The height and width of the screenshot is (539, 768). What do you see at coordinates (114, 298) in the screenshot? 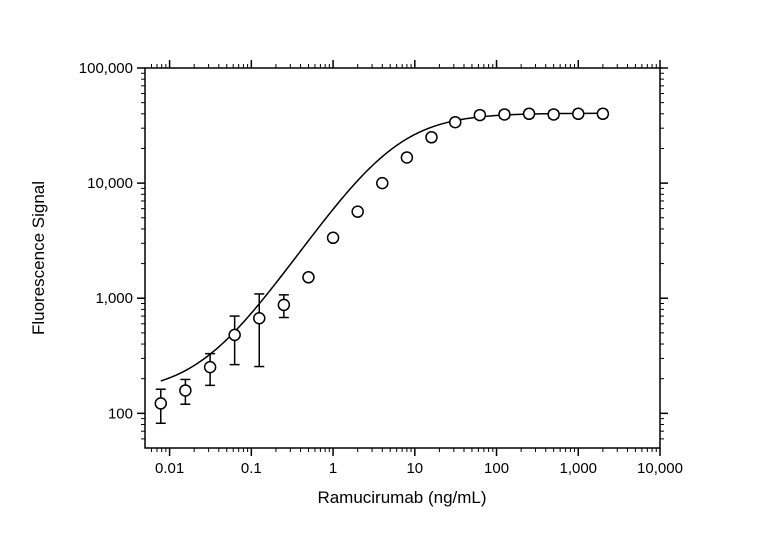
I see `y-tick-label: 1,000` at bounding box center [114, 298].